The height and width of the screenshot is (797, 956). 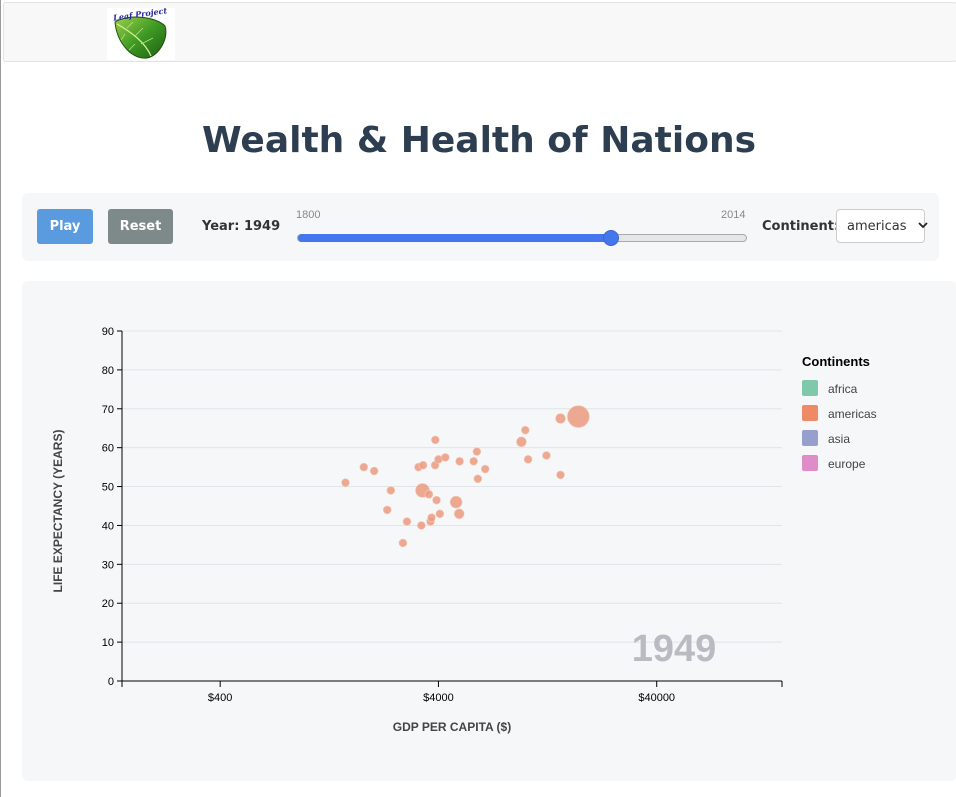 What do you see at coordinates (108, 332) in the screenshot?
I see `y-tick-label: 90` at bounding box center [108, 332].